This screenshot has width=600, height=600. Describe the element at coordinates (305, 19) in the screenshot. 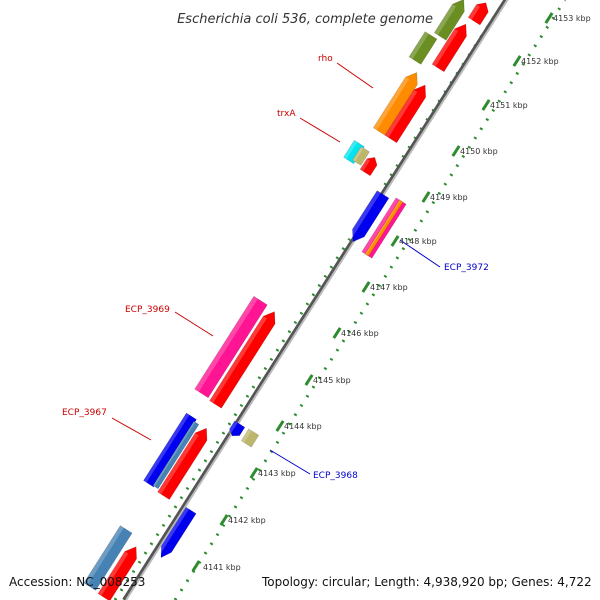

I see `genome-title: Escherichia coli 536, complete genome` at that location.